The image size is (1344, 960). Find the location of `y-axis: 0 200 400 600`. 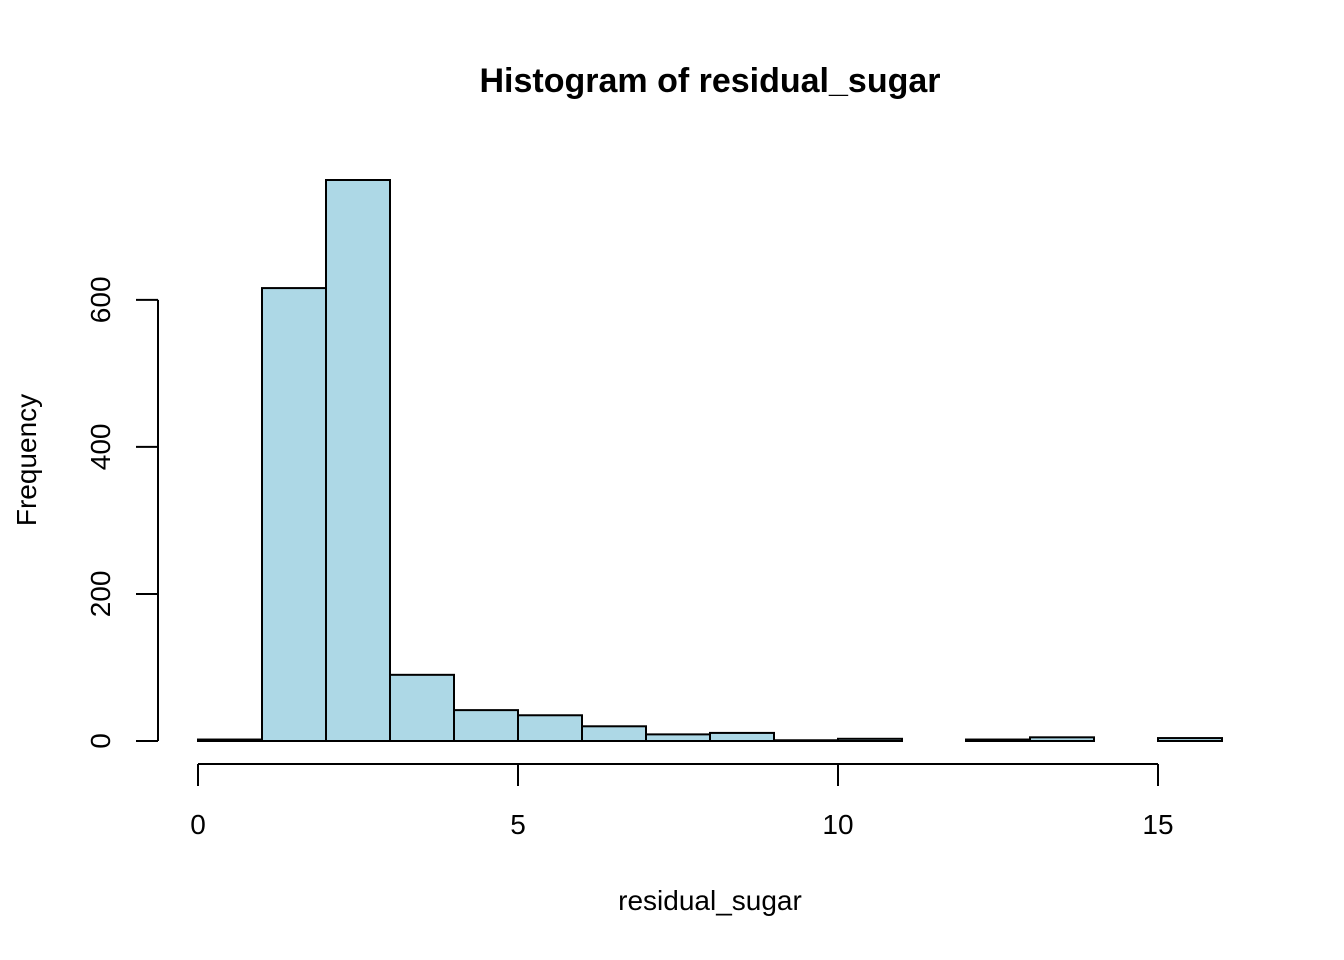

y-axis: 0 200 400 600 is located at coordinates (122, 512).